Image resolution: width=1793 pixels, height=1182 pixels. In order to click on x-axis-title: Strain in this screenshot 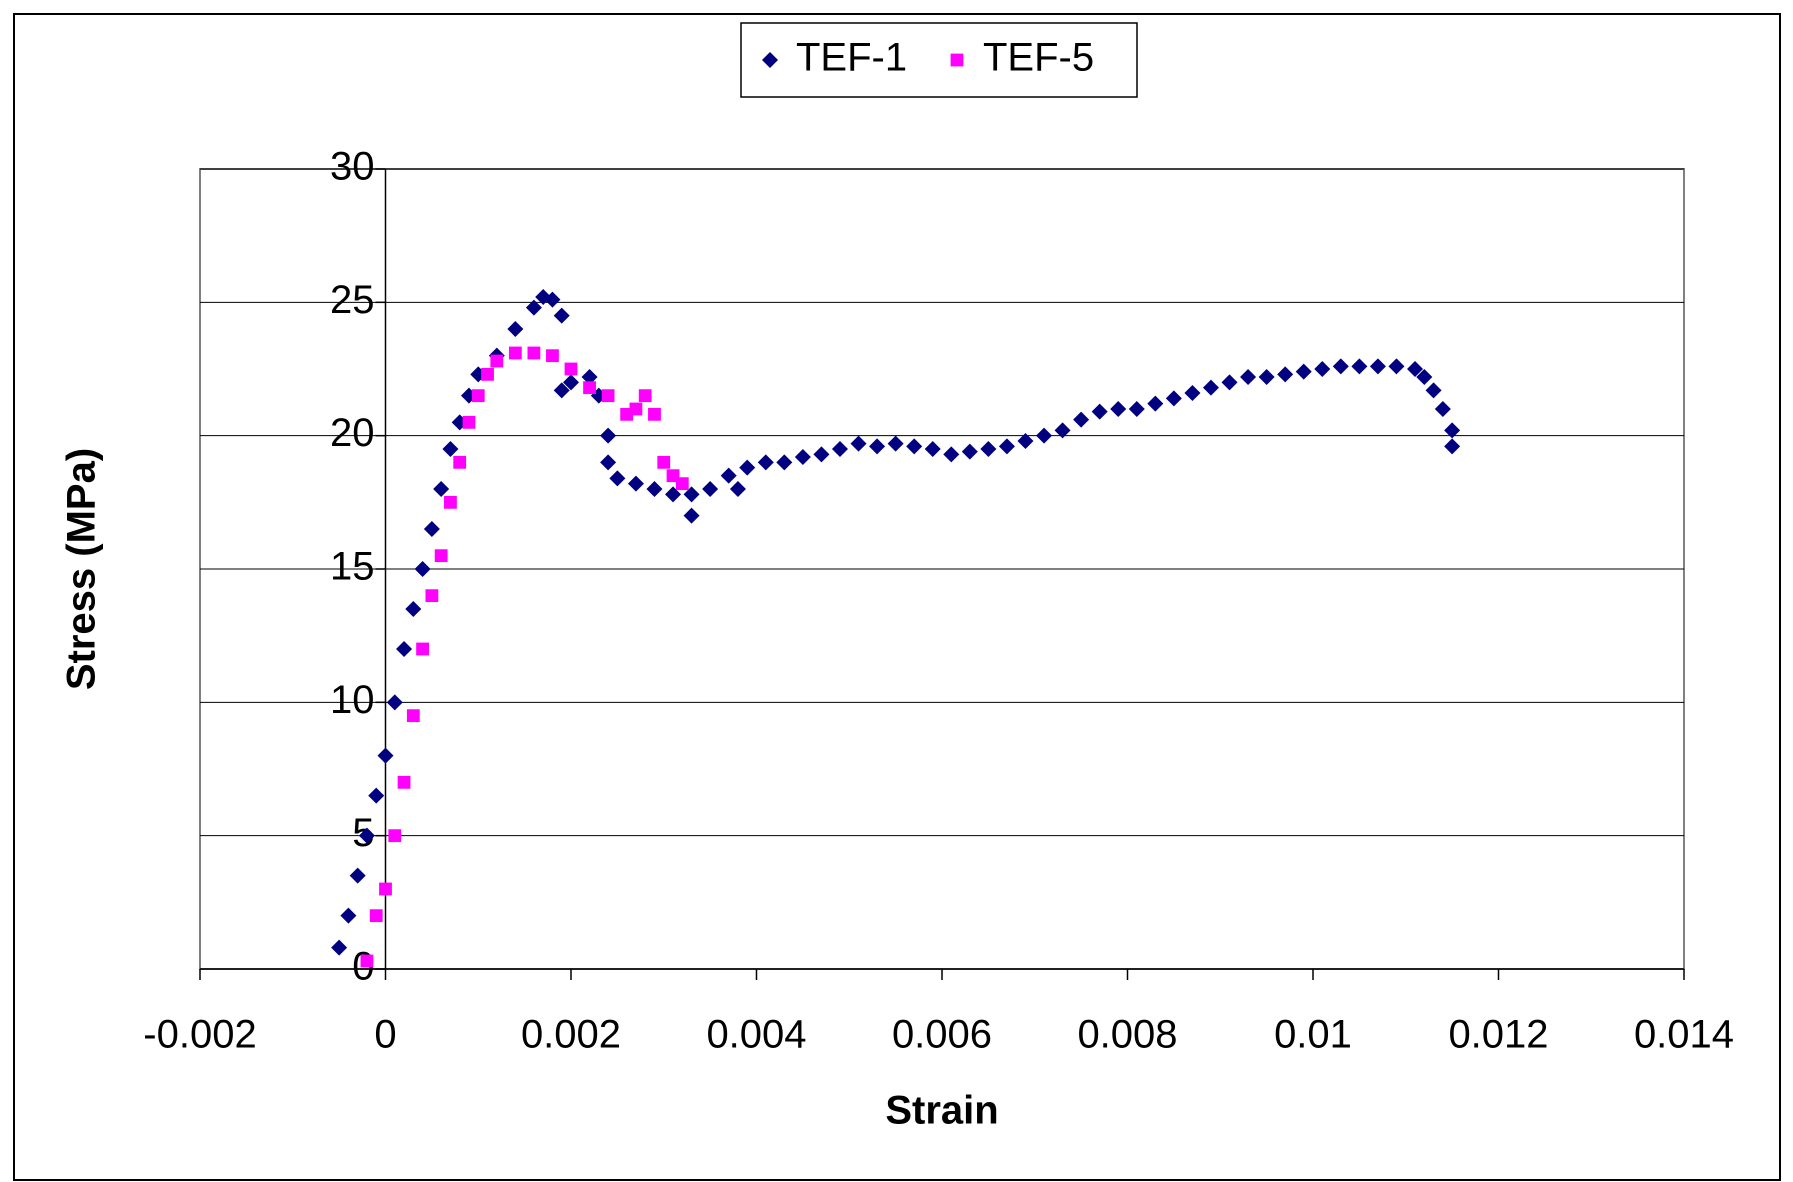, I will do `click(941, 1111)`.